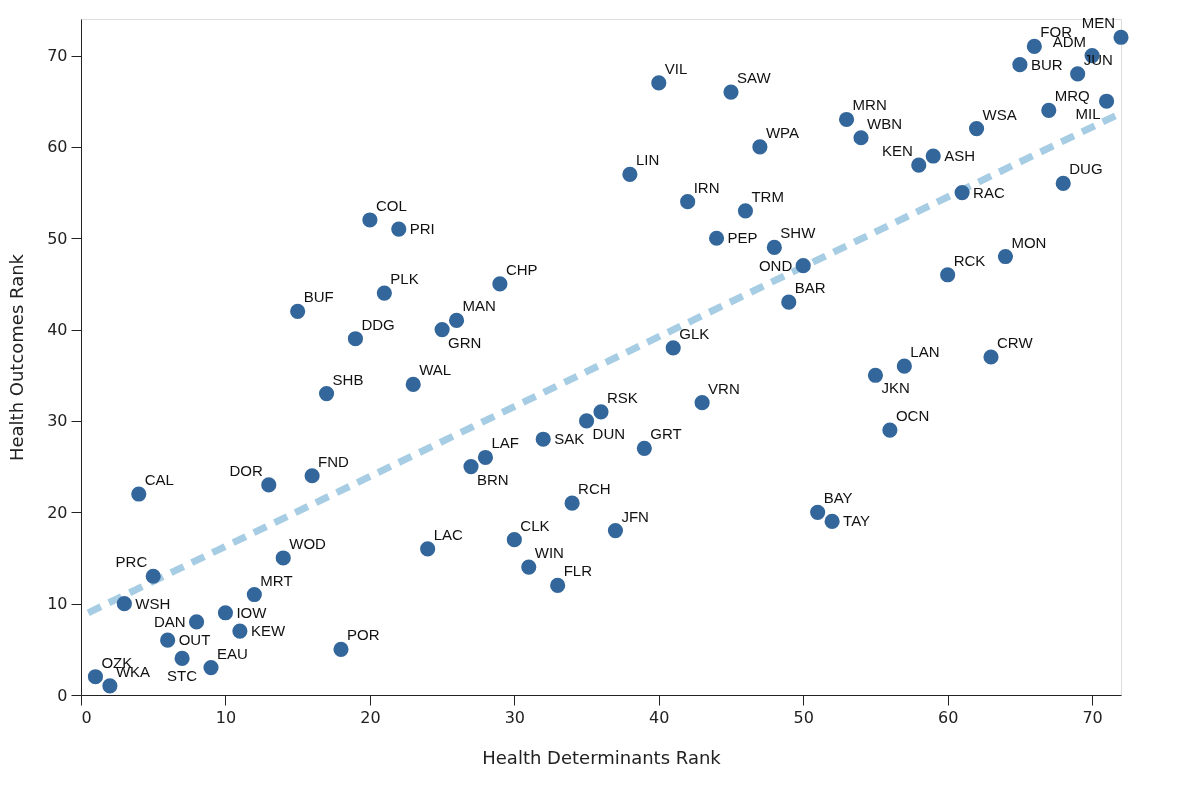 This screenshot has width=1178, height=808. I want to click on annotation: DDG, so click(378, 324).